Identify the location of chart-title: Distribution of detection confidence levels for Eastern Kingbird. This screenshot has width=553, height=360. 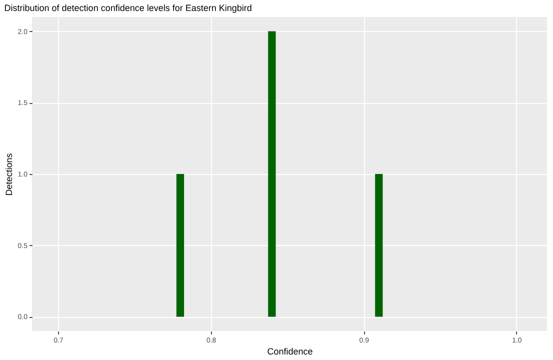
(128, 8).